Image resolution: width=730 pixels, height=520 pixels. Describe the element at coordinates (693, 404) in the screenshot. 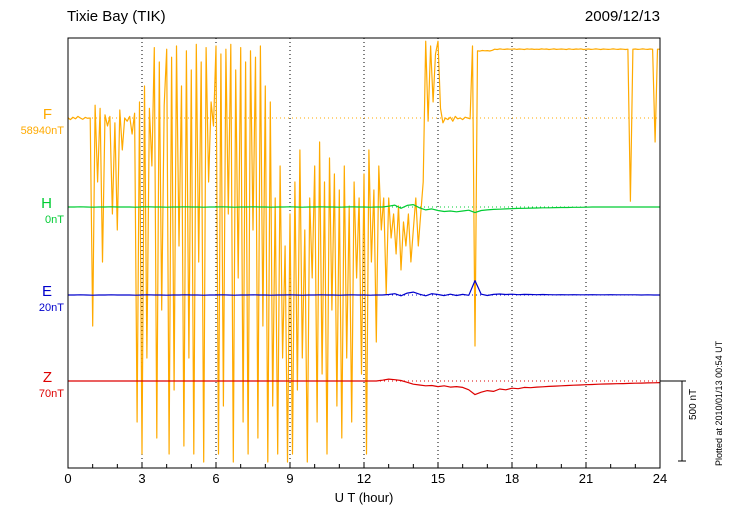

I see `scalebar-label: 500 nT` at that location.